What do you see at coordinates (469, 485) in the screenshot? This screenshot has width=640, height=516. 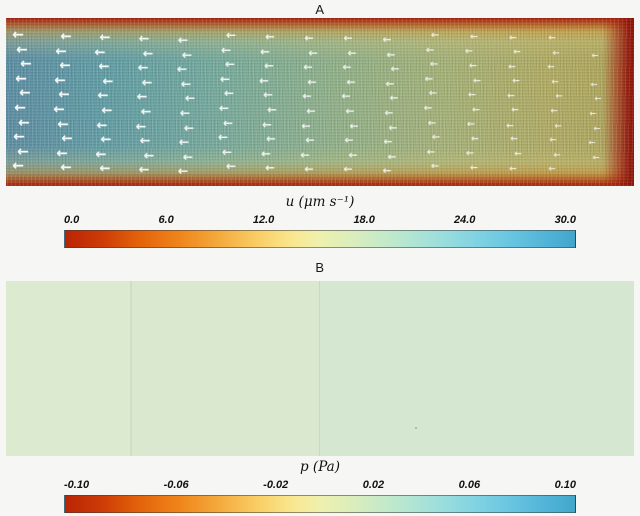 I see `tick-label: 0.06` at bounding box center [469, 485].